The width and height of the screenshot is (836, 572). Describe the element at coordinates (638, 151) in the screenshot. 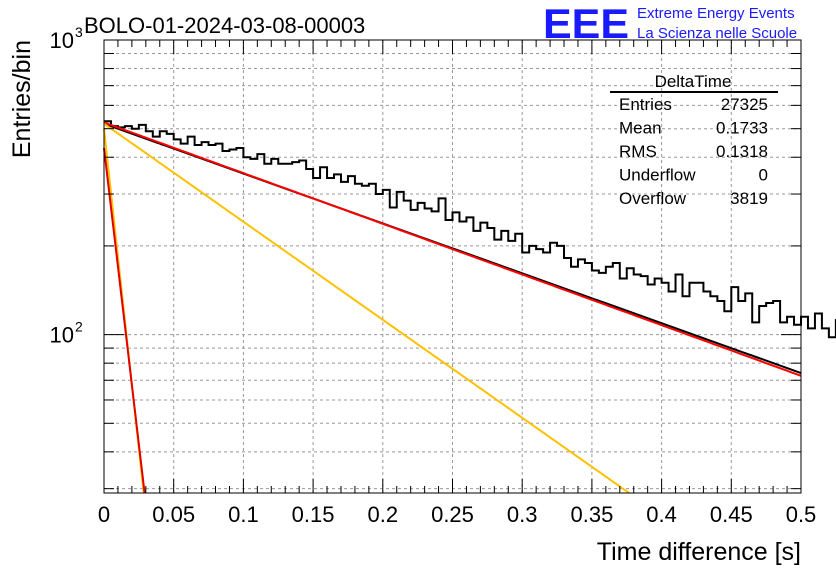

I see `stats-label: RMS` at that location.